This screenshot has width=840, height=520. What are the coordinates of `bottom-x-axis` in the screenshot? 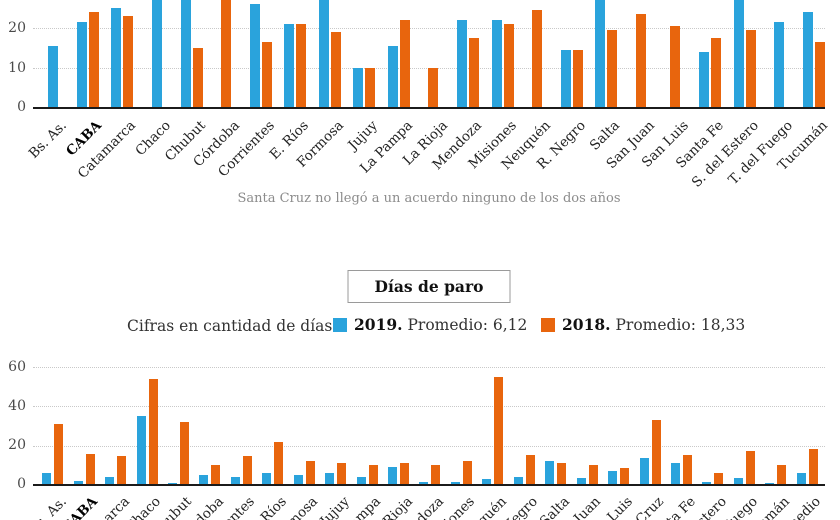 It's located at (429, 485).